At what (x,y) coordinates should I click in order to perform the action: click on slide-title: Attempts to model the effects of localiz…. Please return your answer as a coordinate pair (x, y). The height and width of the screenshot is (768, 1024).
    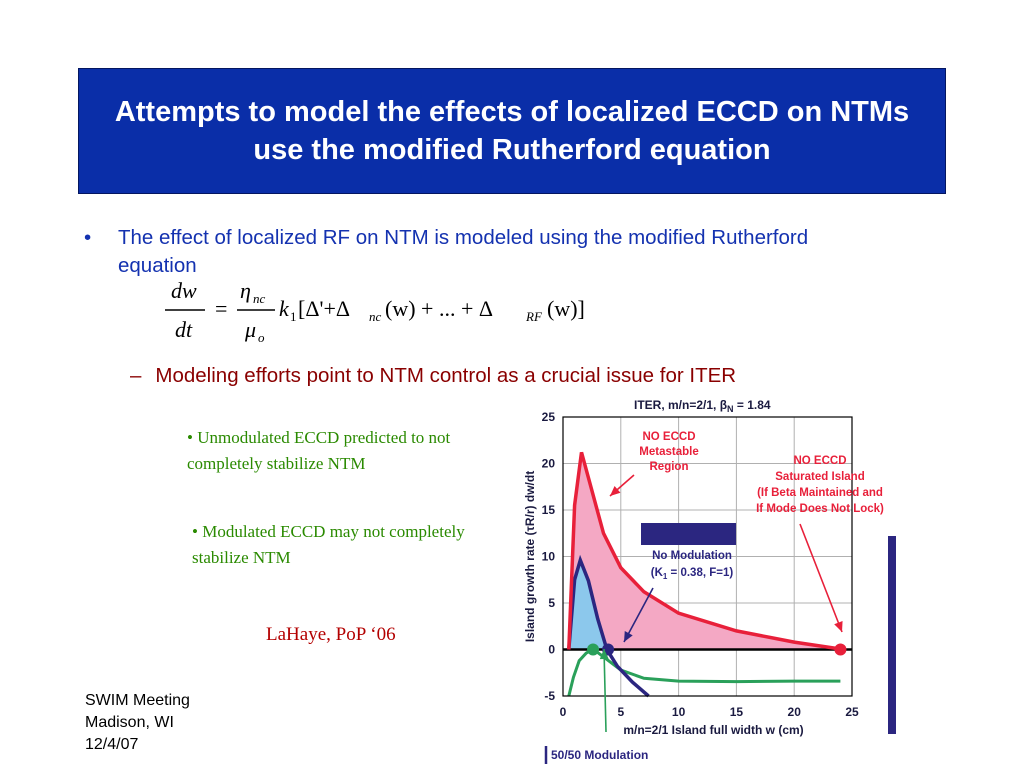
    Looking at the image, I should click on (512, 131).